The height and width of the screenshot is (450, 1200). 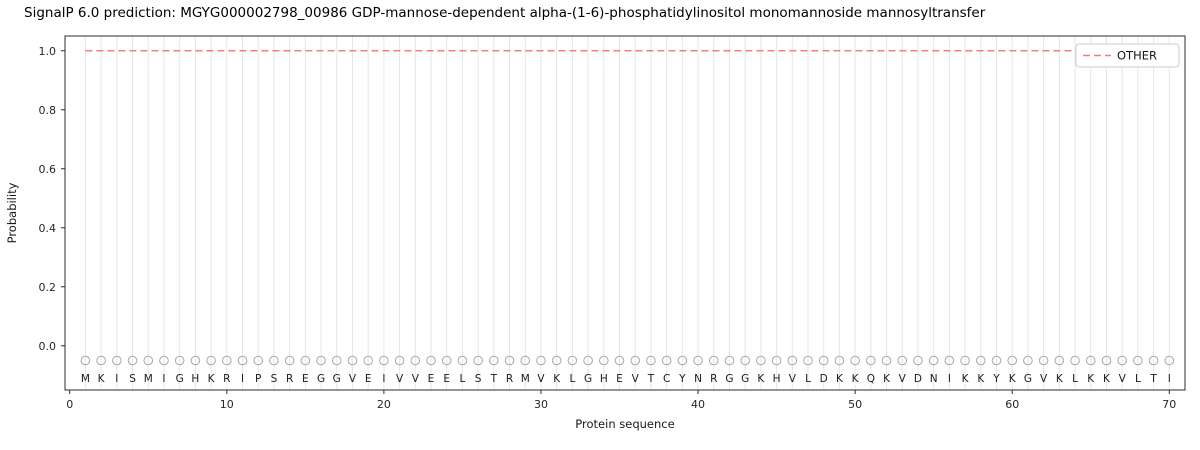 What do you see at coordinates (258, 379) in the screenshot?
I see `sequence-letter: P` at bounding box center [258, 379].